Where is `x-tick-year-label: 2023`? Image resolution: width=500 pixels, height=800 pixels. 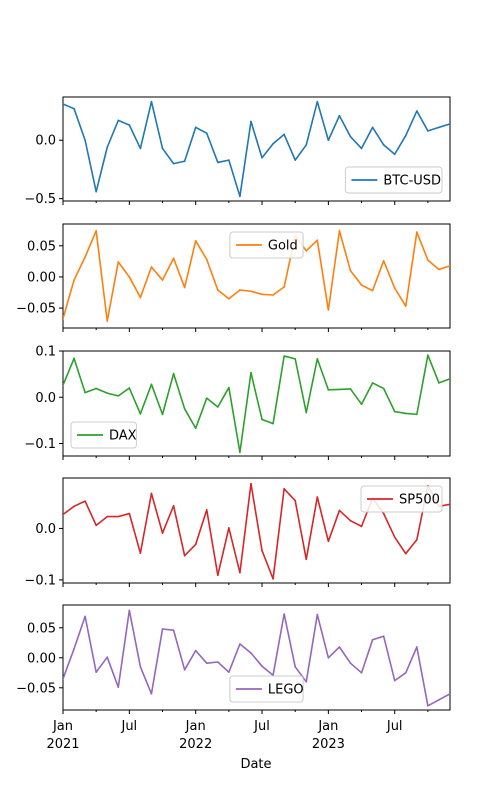 x-tick-year-label: 2023 is located at coordinates (328, 744).